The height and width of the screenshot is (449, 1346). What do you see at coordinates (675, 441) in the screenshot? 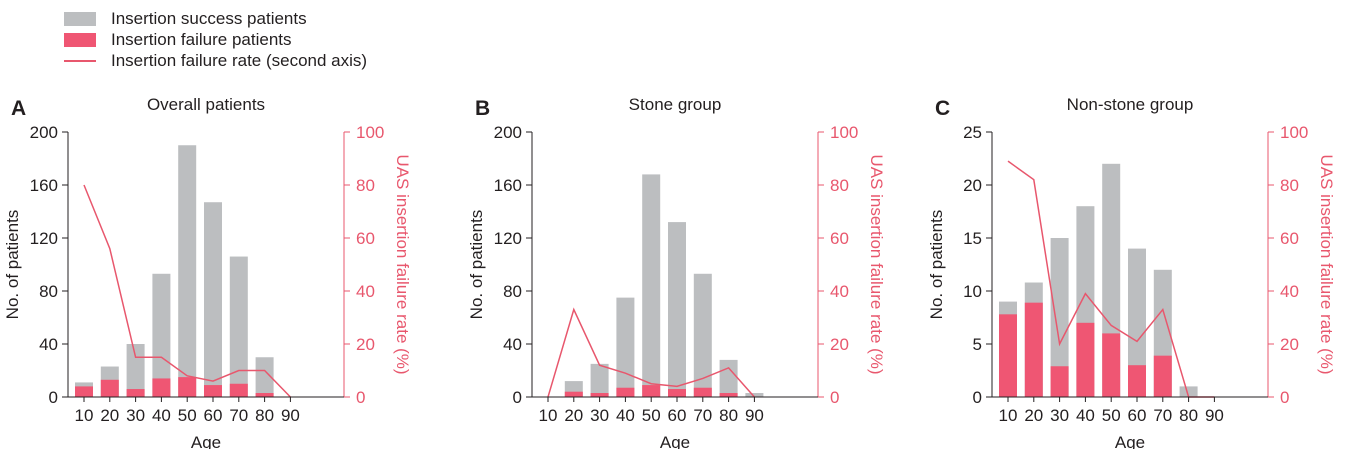
I see `x-axis-label-B: Age` at bounding box center [675, 441].